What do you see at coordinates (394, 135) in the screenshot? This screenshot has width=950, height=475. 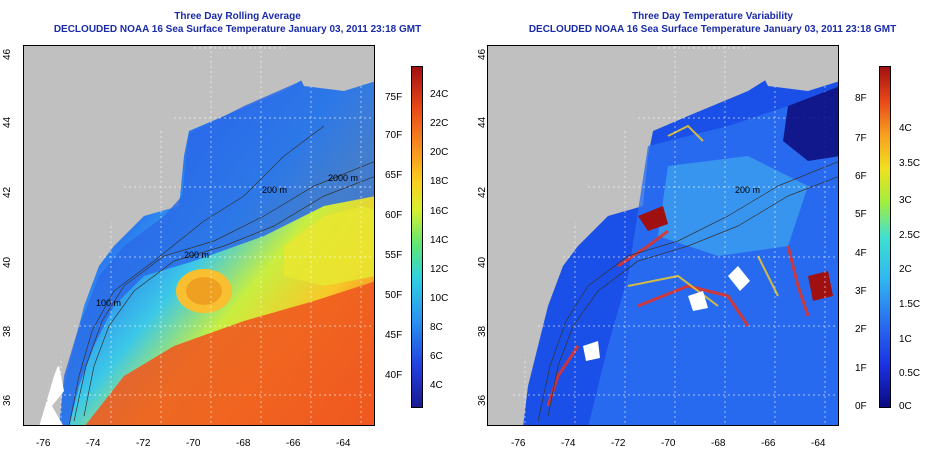 I see `colorbar-f-label: 70F` at bounding box center [394, 135].